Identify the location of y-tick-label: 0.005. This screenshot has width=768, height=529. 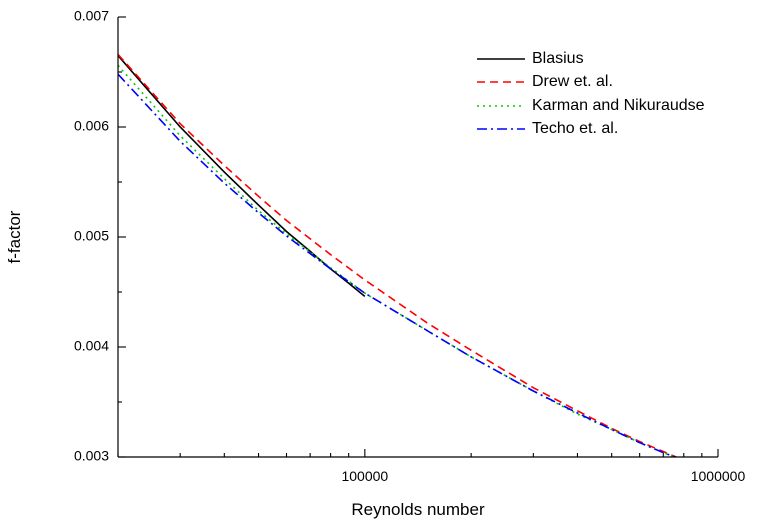
(91, 236).